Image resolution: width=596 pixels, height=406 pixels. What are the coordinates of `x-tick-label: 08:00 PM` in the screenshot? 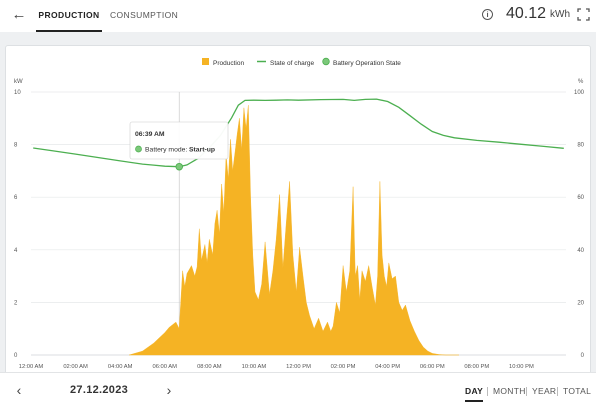 It's located at (476, 367).